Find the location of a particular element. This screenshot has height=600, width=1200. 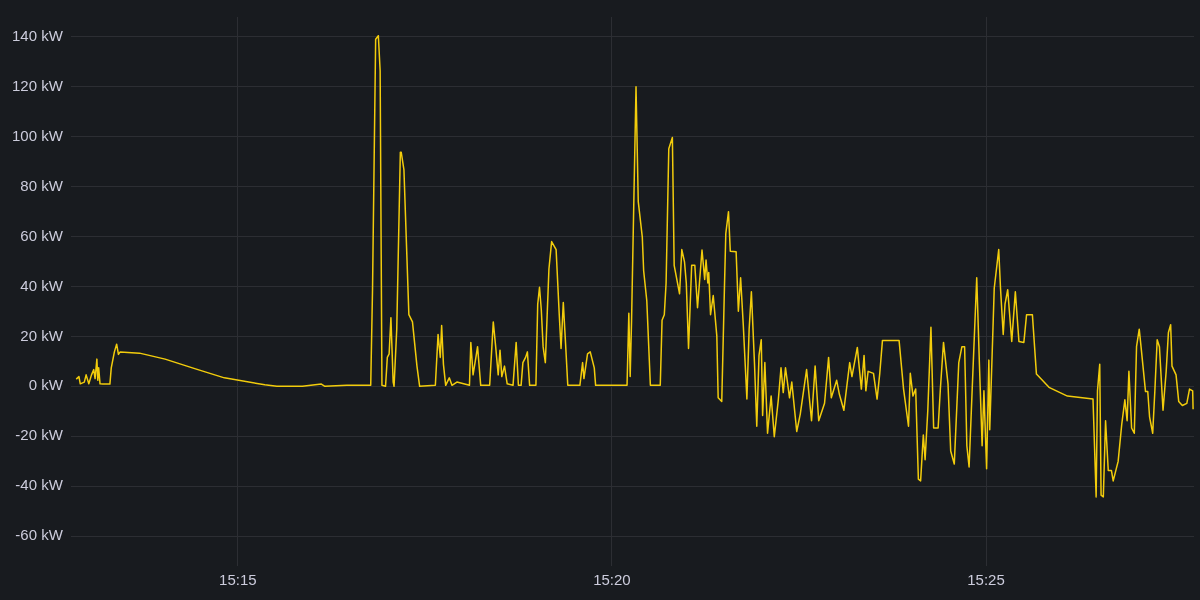

x-tick-label: 15:20 is located at coordinates (612, 580).